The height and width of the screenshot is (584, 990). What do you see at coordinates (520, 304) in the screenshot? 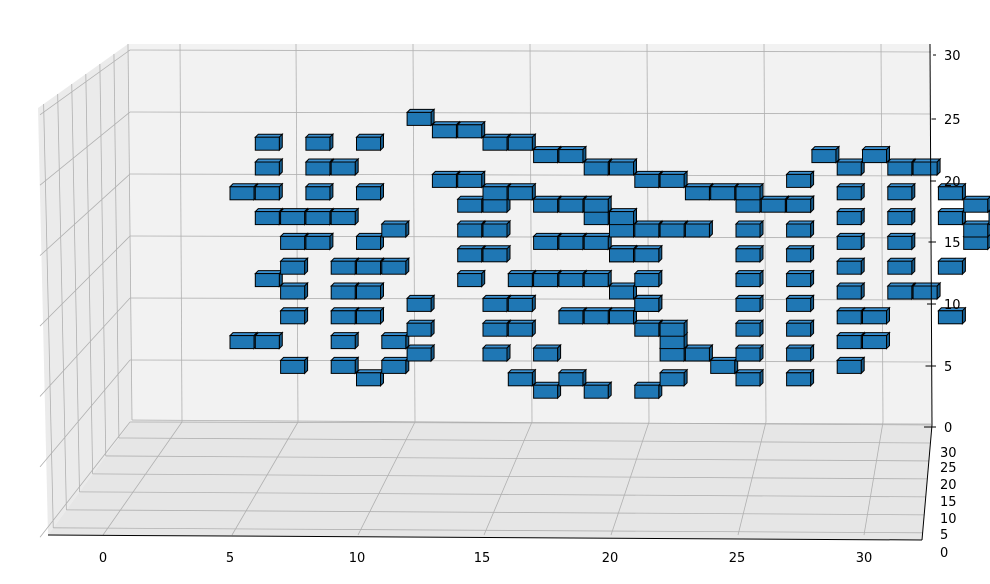
I see `voxel-left-loop-2-4-front` at bounding box center [520, 304].